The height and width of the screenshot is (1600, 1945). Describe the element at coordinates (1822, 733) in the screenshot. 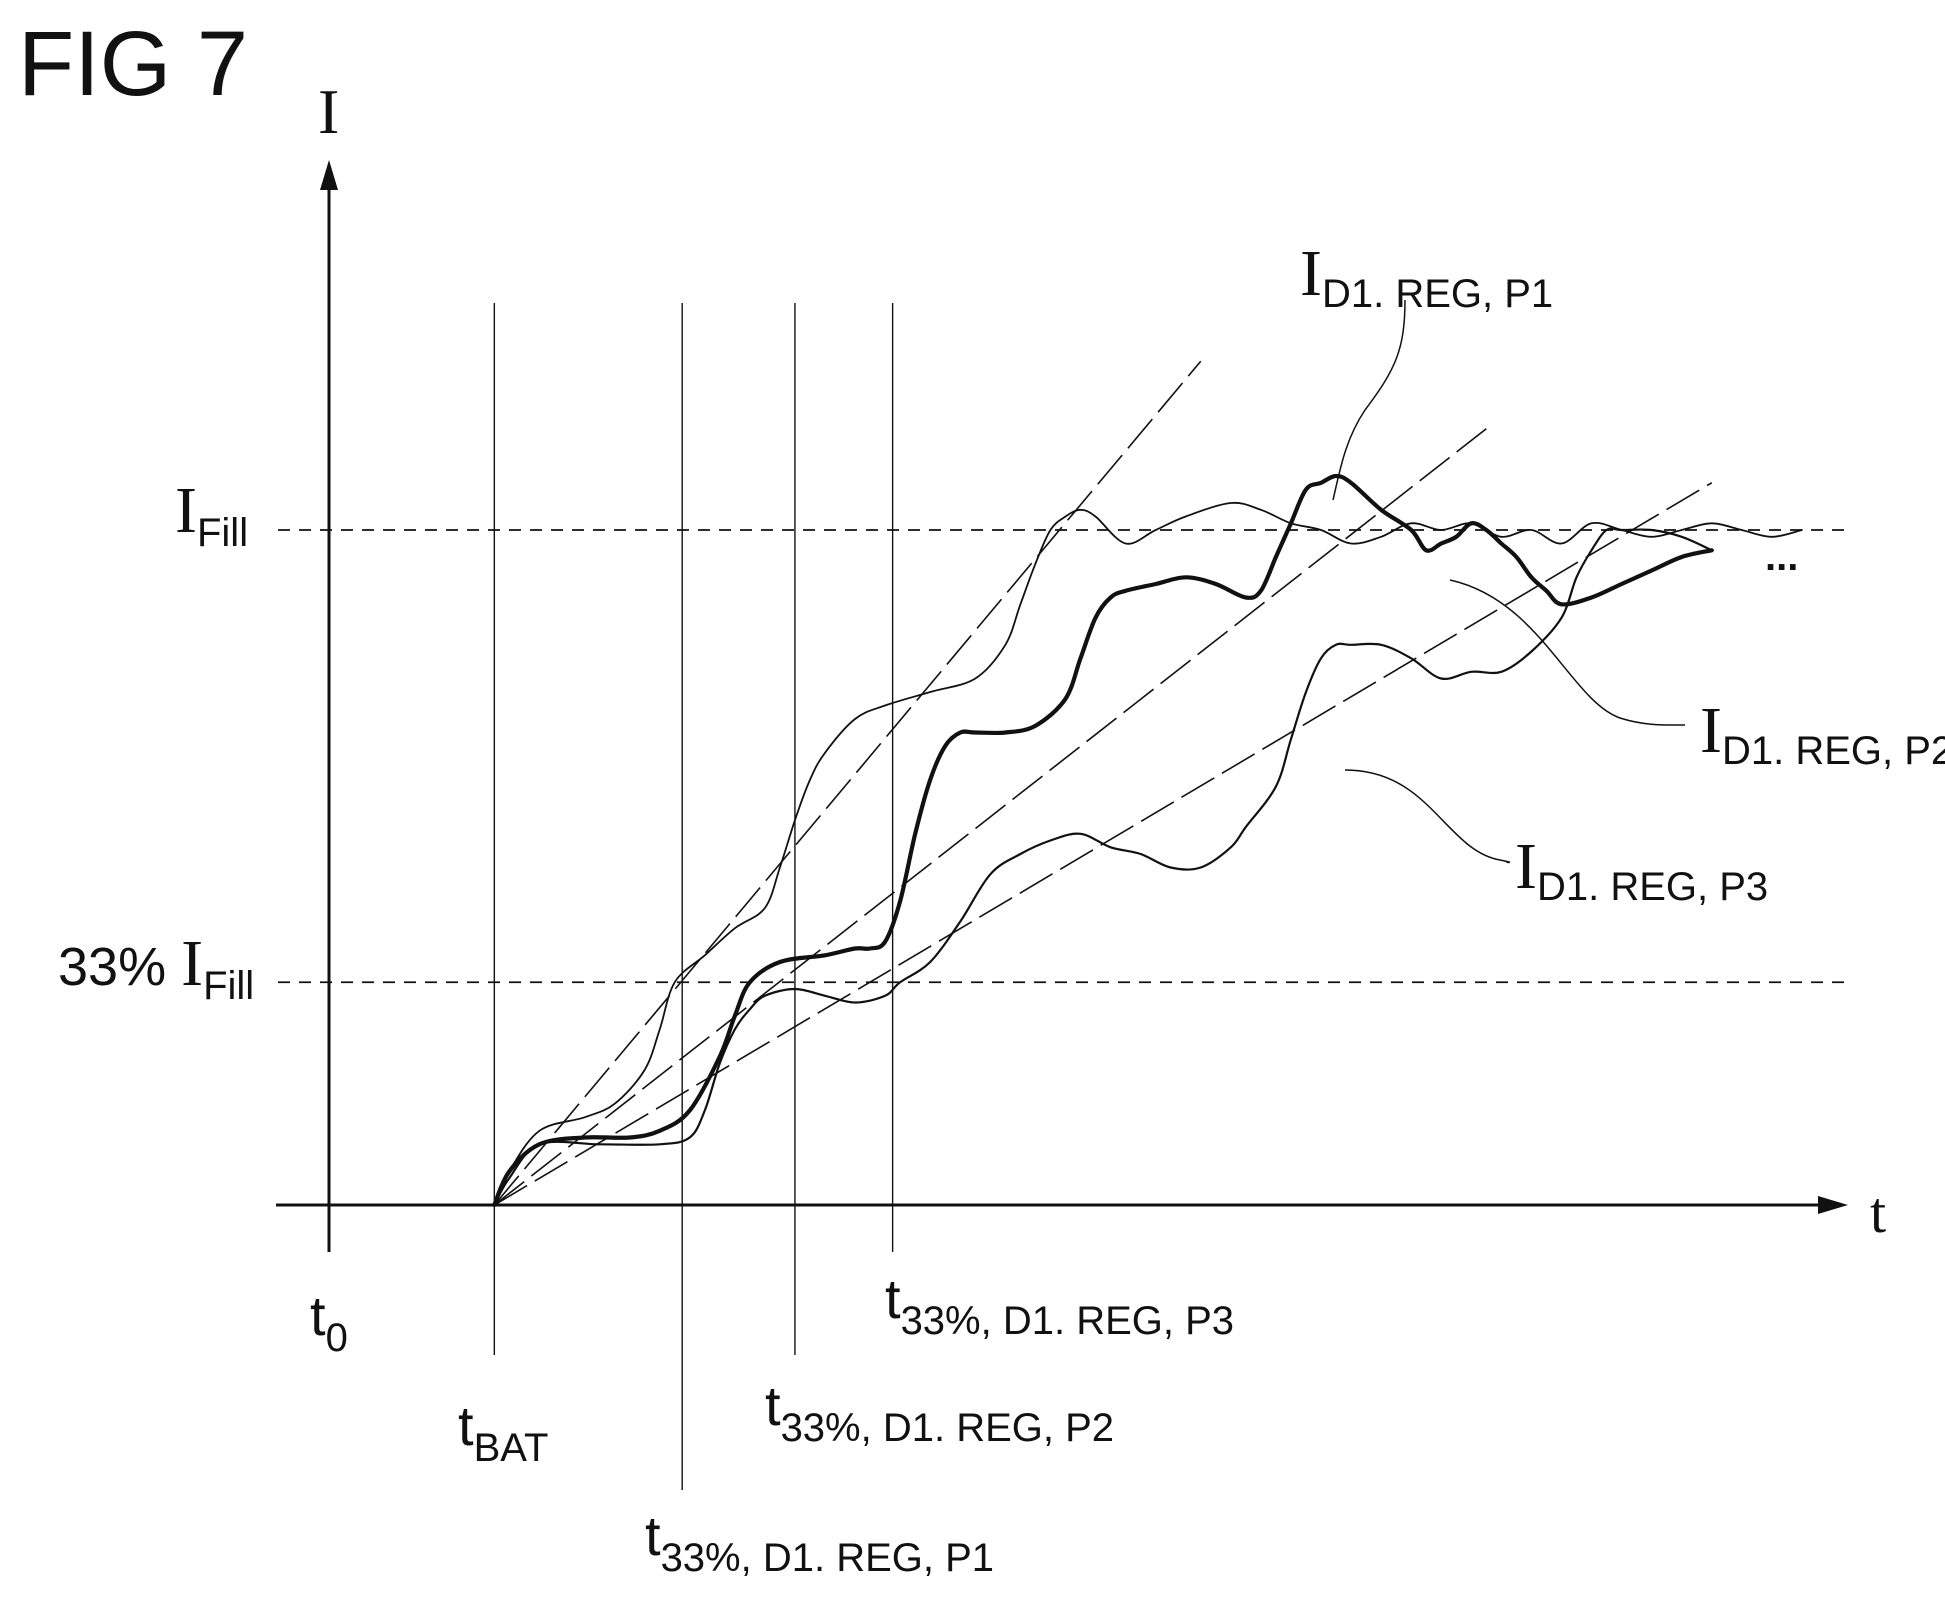

I see `series-label-p2: ID1. REG, P2` at that location.